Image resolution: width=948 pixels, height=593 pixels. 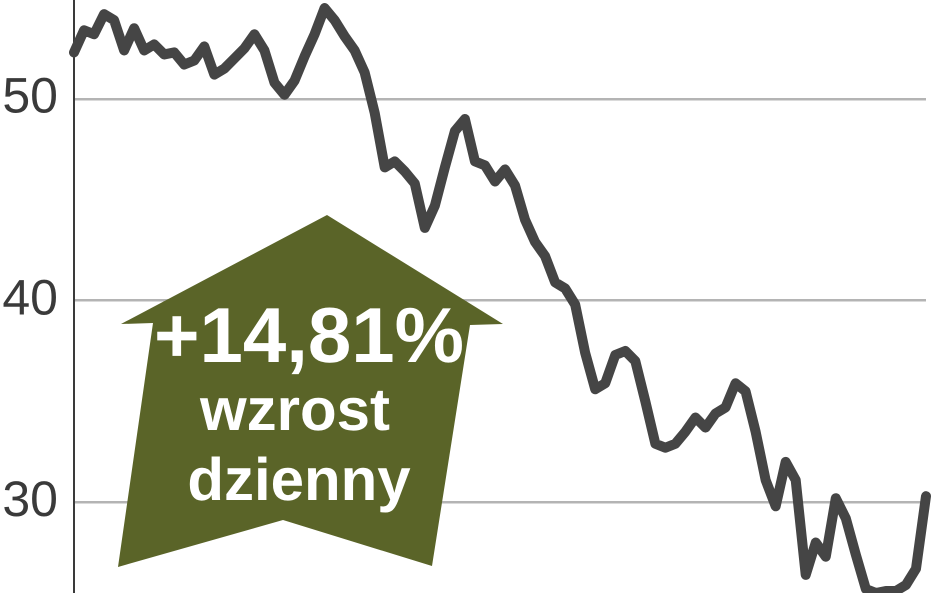 I want to click on y-tick-label: 30, so click(x=30, y=499).